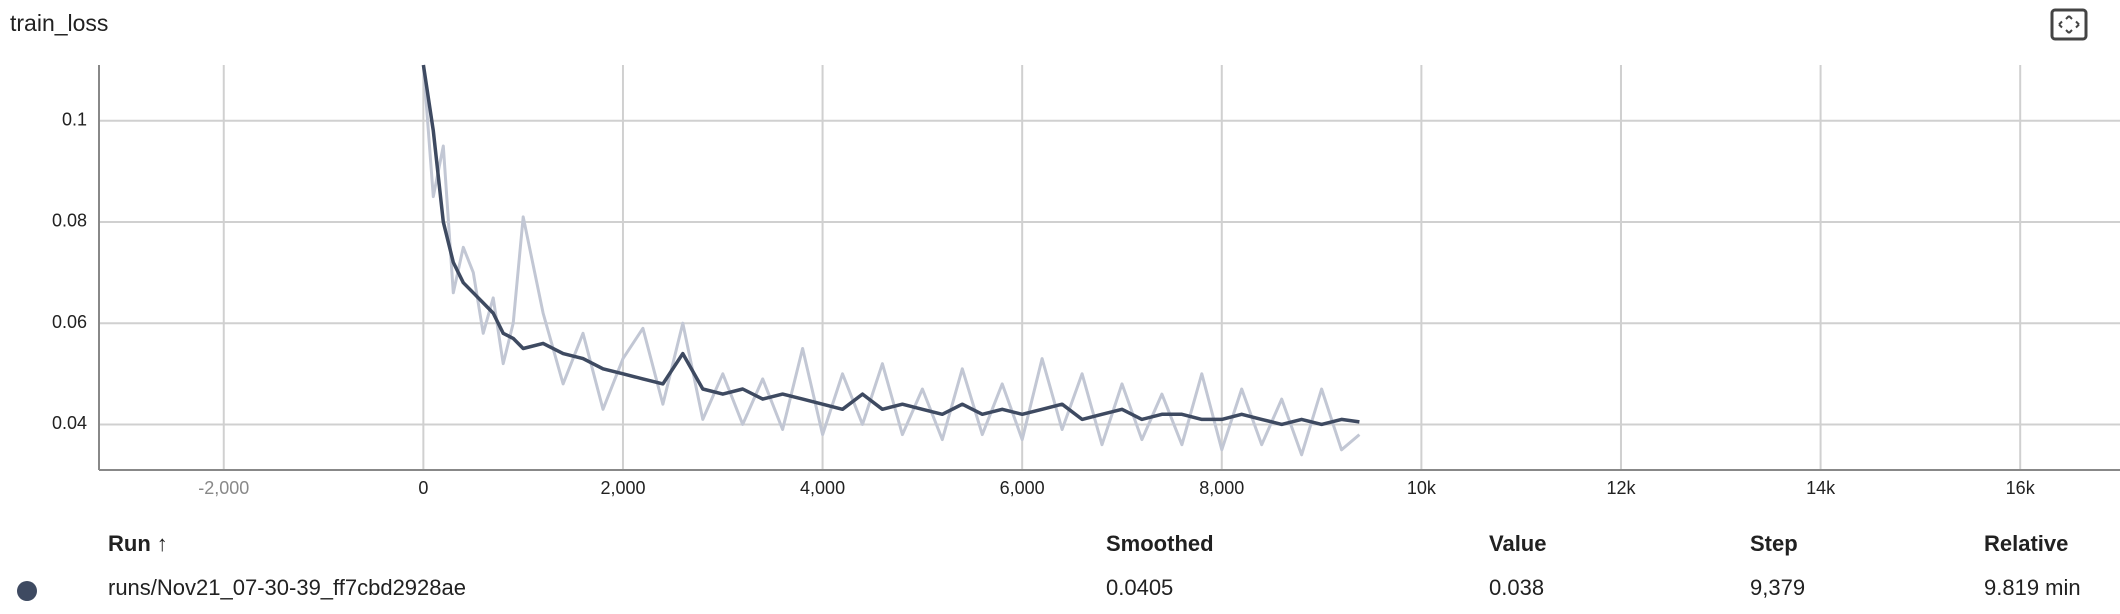 This screenshot has height=614, width=2120. I want to click on header-relative: Relative, so click(2026, 543).